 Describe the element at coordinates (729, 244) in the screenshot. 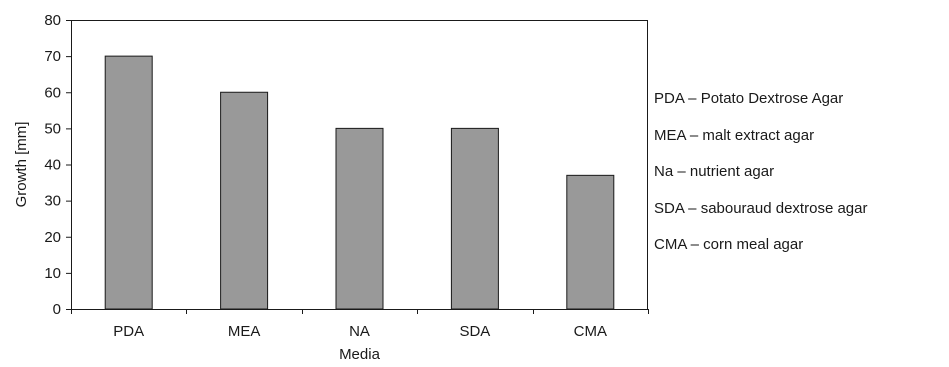

I see `legend-item-cma: CMA – corn meal agar` at that location.